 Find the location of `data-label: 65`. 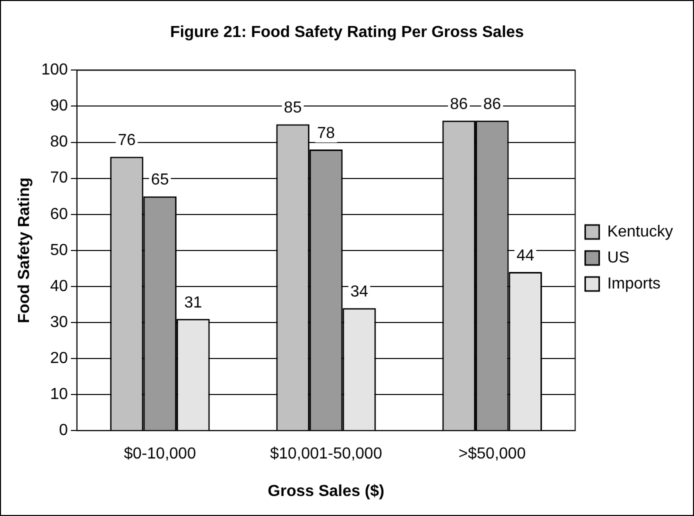

data-label: 65 is located at coordinates (160, 180).